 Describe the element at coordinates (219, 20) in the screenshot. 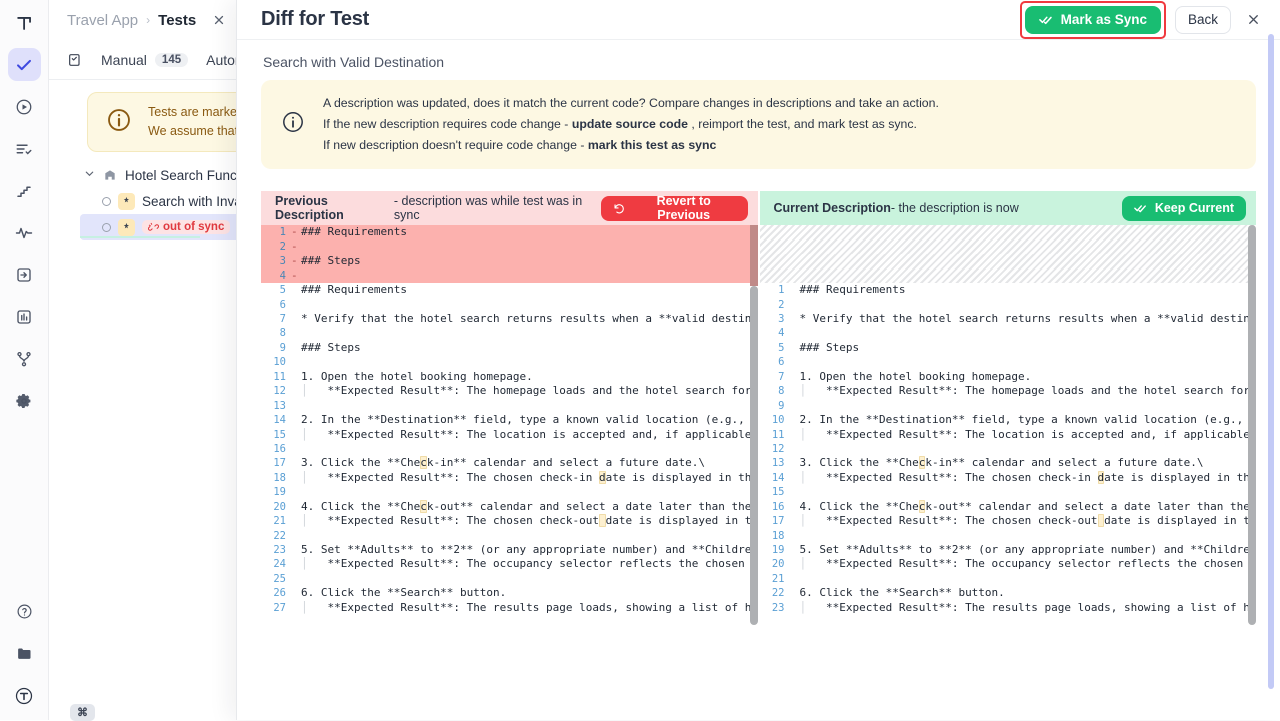

I see `breadcrumb-close-icon` at that location.